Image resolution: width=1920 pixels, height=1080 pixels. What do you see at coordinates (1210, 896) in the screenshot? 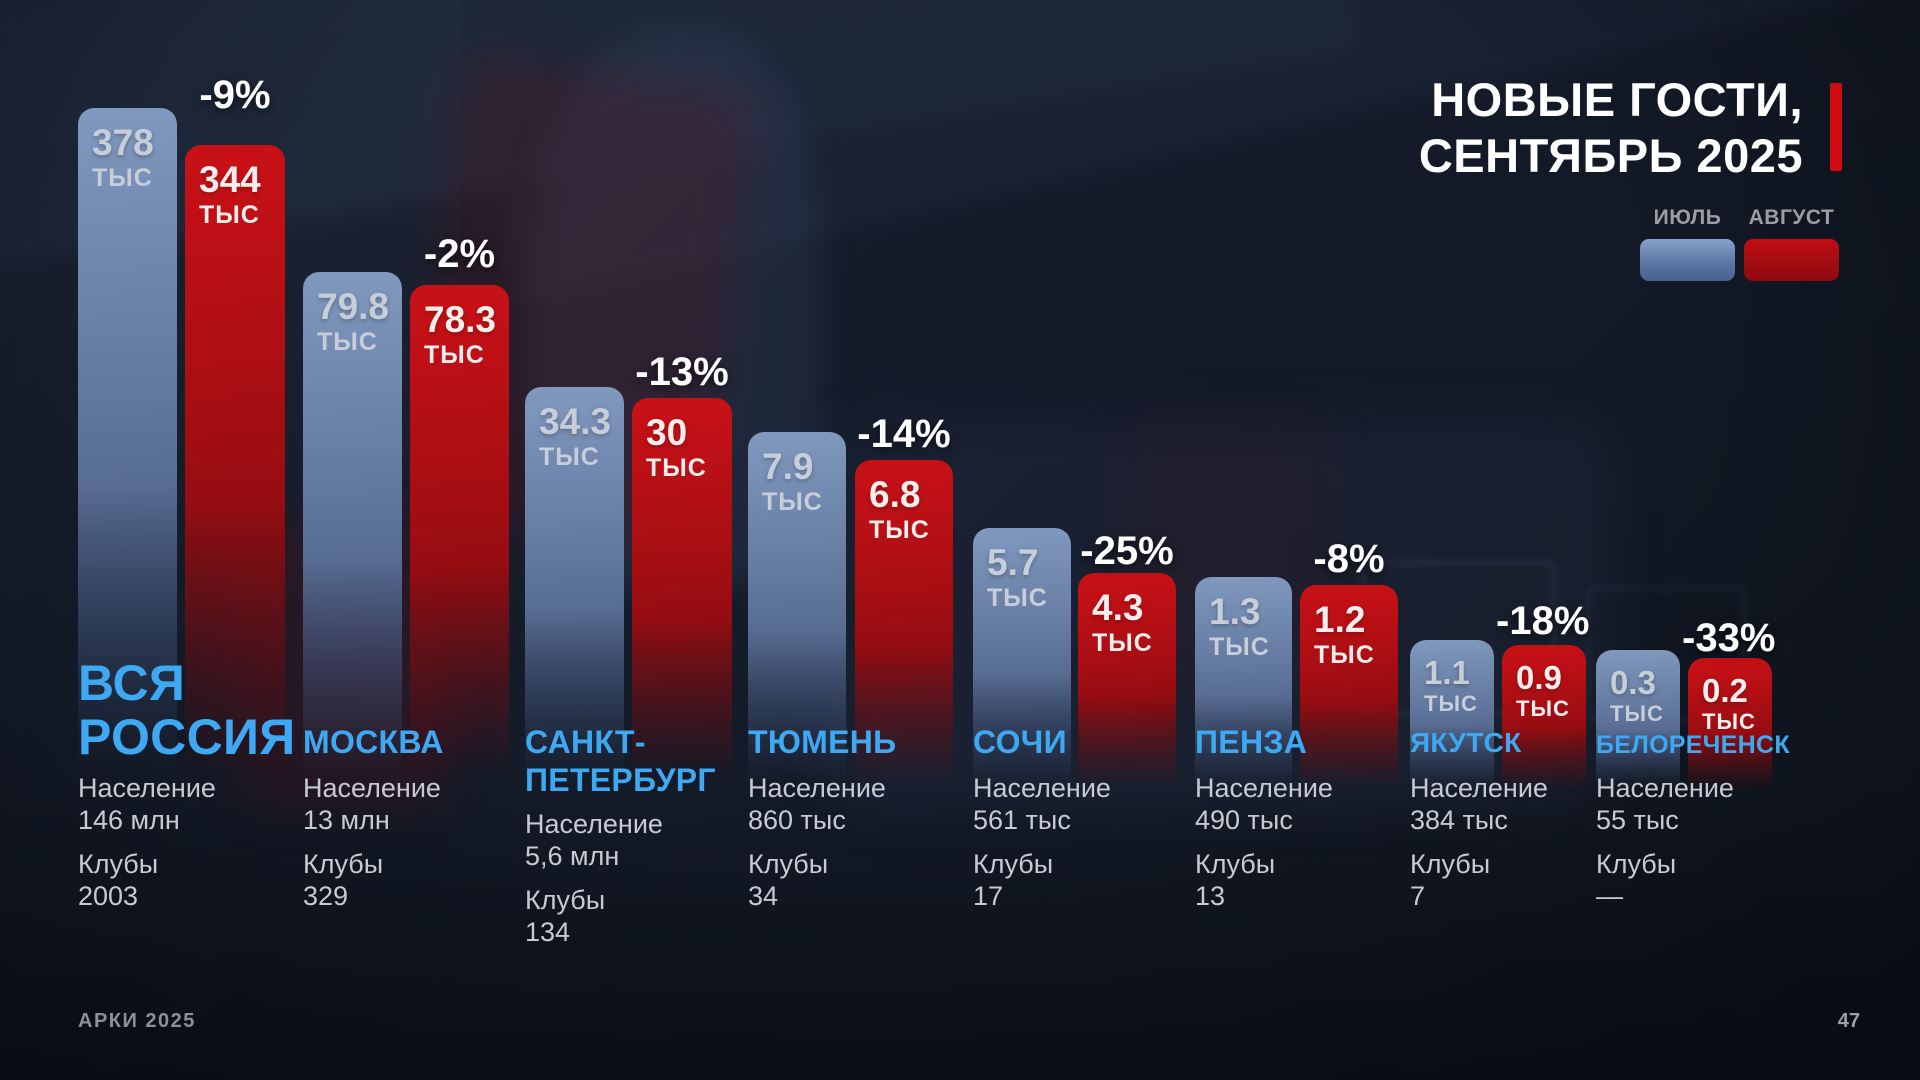
I see `clubs-value: 13` at bounding box center [1210, 896].